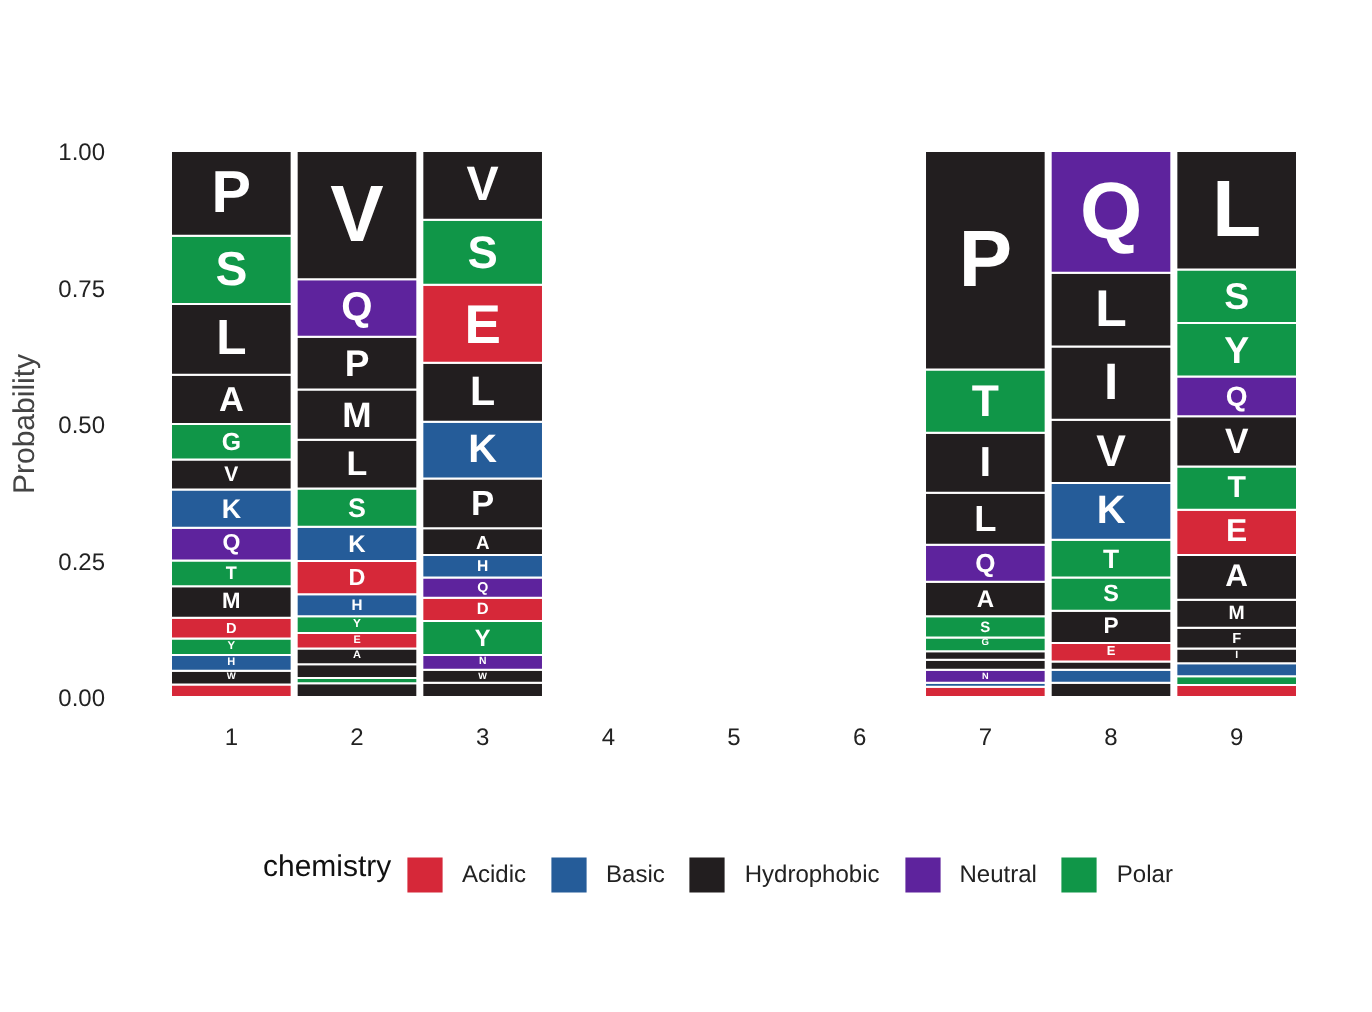  What do you see at coordinates (608, 737) in the screenshot?
I see `x-tick-label: 4` at bounding box center [608, 737].